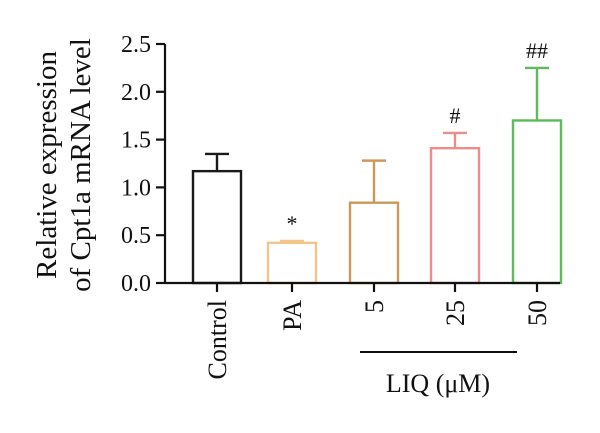 The height and width of the screenshot is (433, 600). I want to click on y-tick-label: 0.5, so click(136, 236).